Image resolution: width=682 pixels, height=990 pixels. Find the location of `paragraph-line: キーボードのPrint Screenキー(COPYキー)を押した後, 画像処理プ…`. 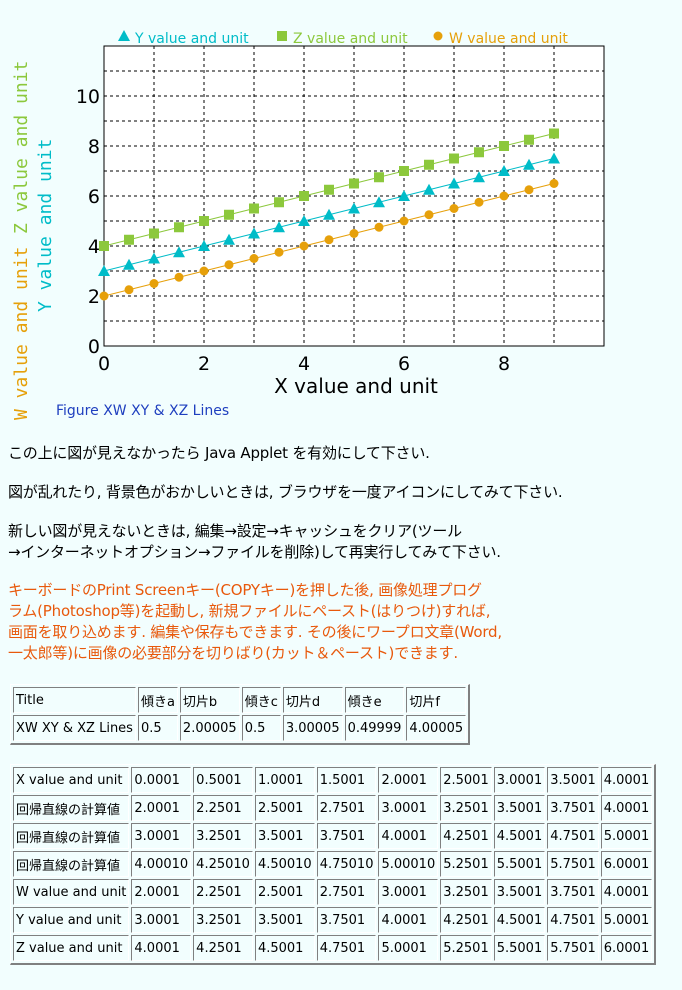

paragraph-line: キーボードのPrint Screenキー(COPYキー)を押した後, 画像処理プ… is located at coordinates (245, 590).